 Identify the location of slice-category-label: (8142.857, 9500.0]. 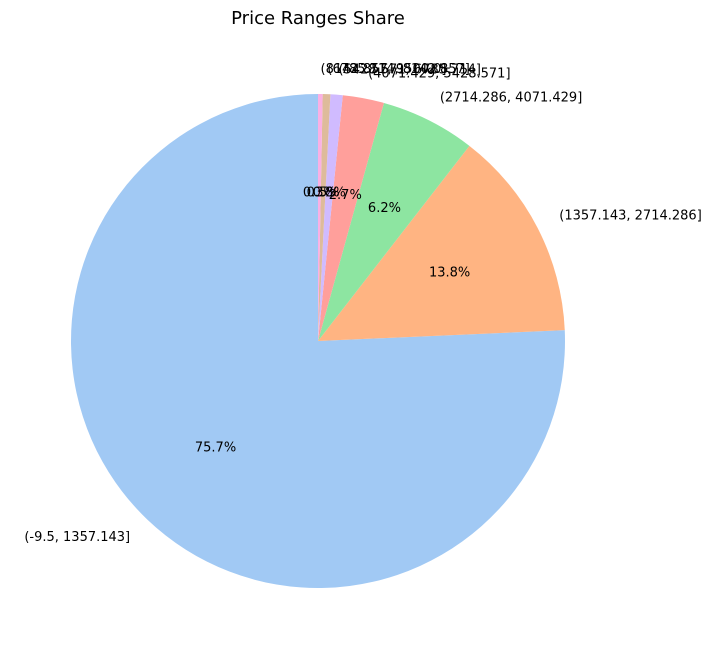
(384, 69).